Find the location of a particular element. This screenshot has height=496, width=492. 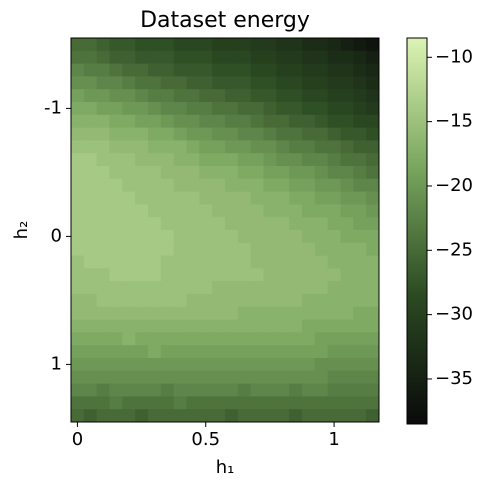

y-tick-label: 0 is located at coordinates (56, 235).